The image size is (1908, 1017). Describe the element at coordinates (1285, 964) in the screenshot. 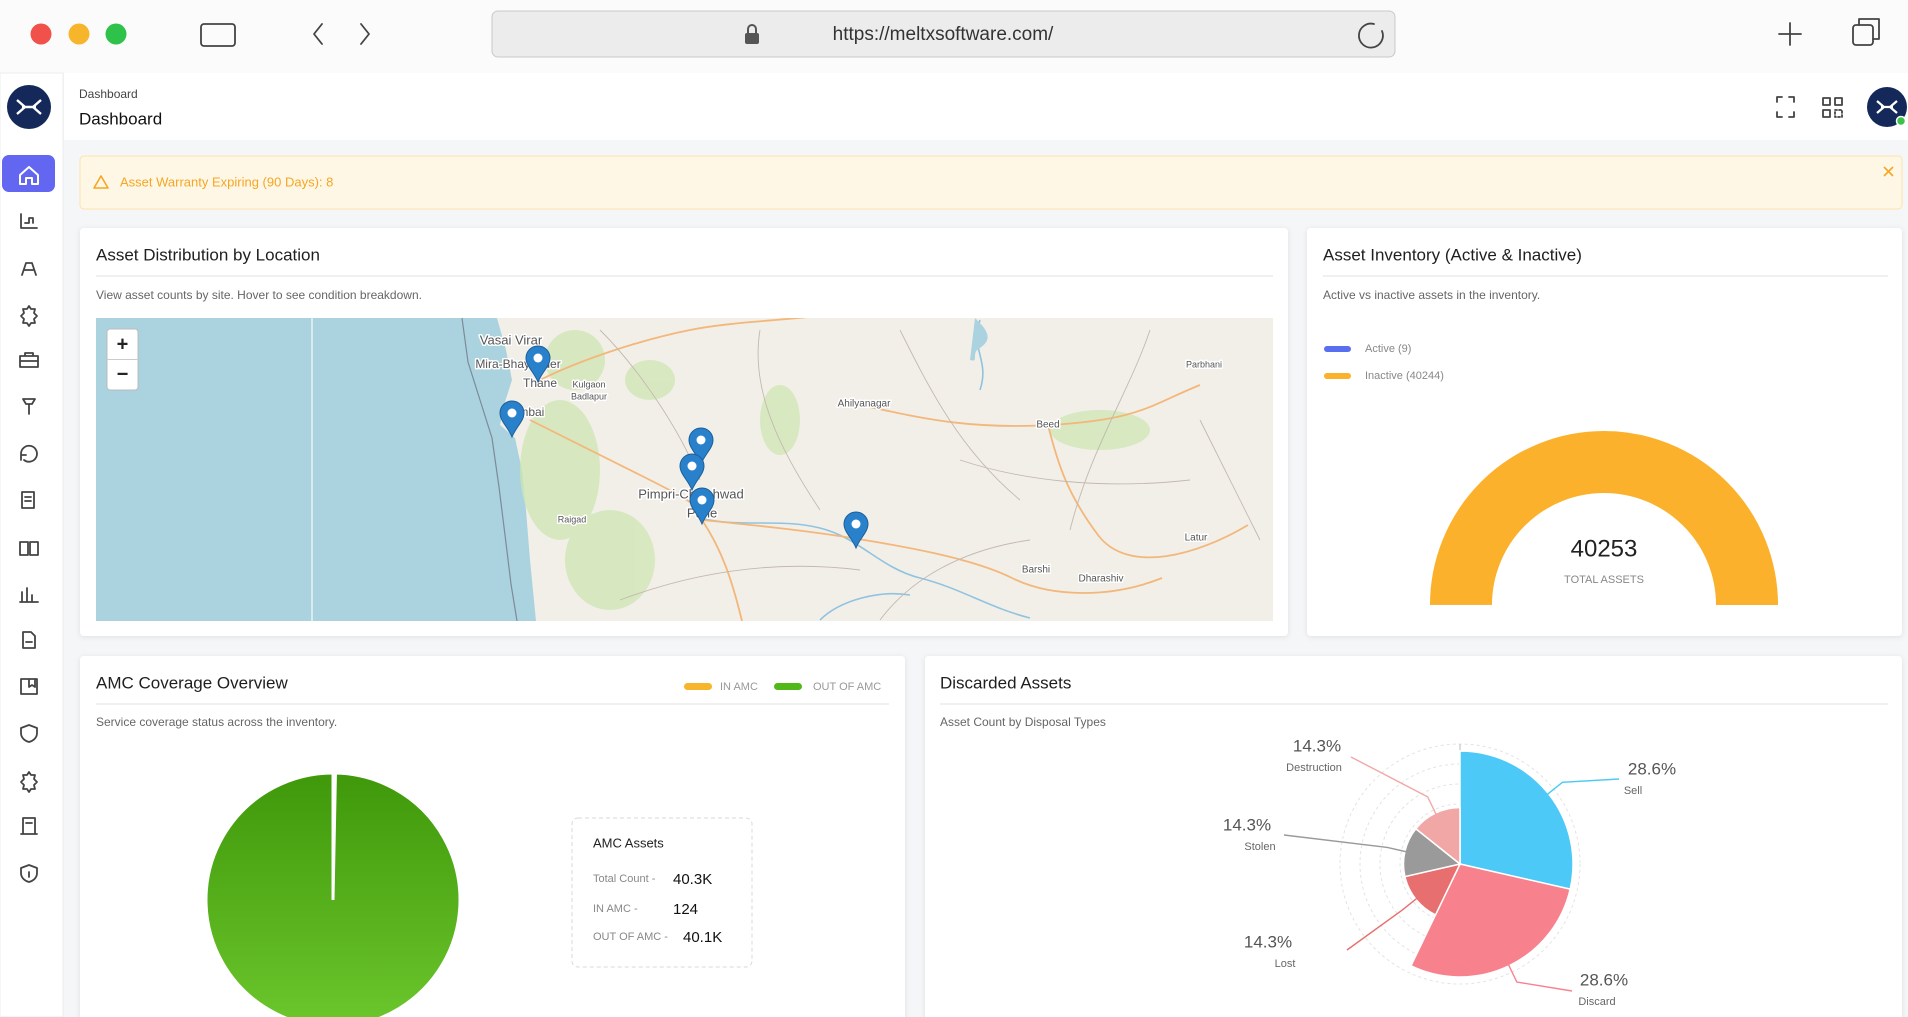

I see `slice-name: Lost` at that location.